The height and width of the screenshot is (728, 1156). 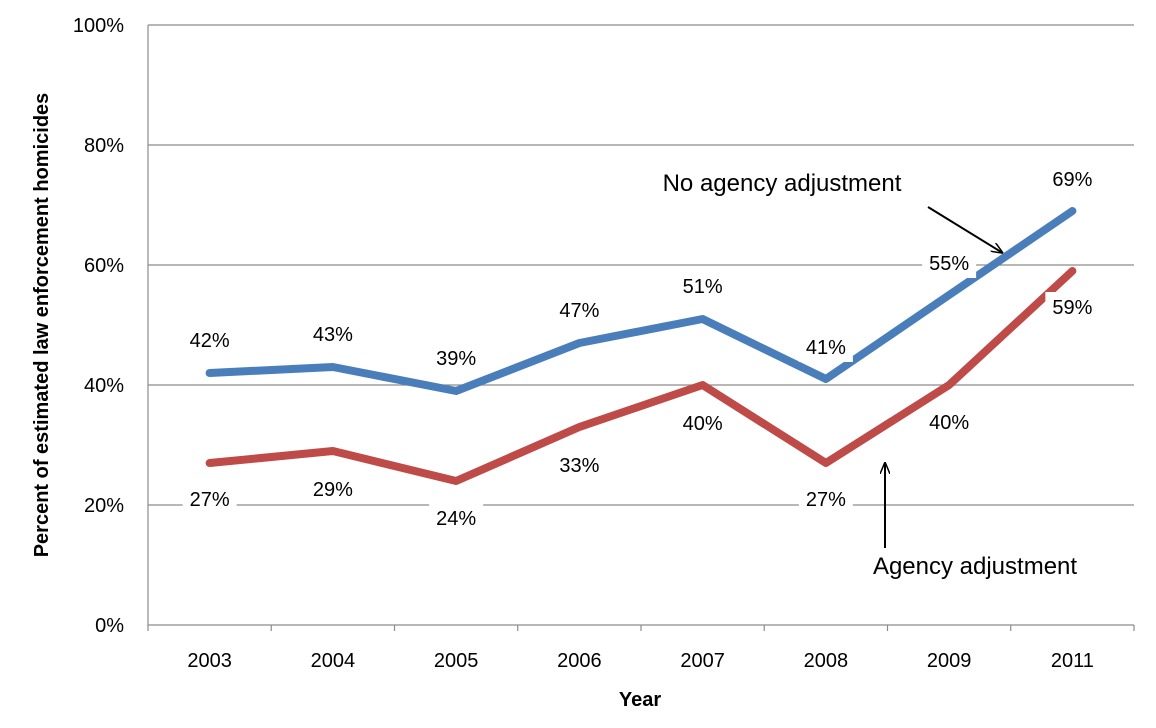 What do you see at coordinates (104, 146) in the screenshot?
I see `y-tick-label: 80%` at bounding box center [104, 146].